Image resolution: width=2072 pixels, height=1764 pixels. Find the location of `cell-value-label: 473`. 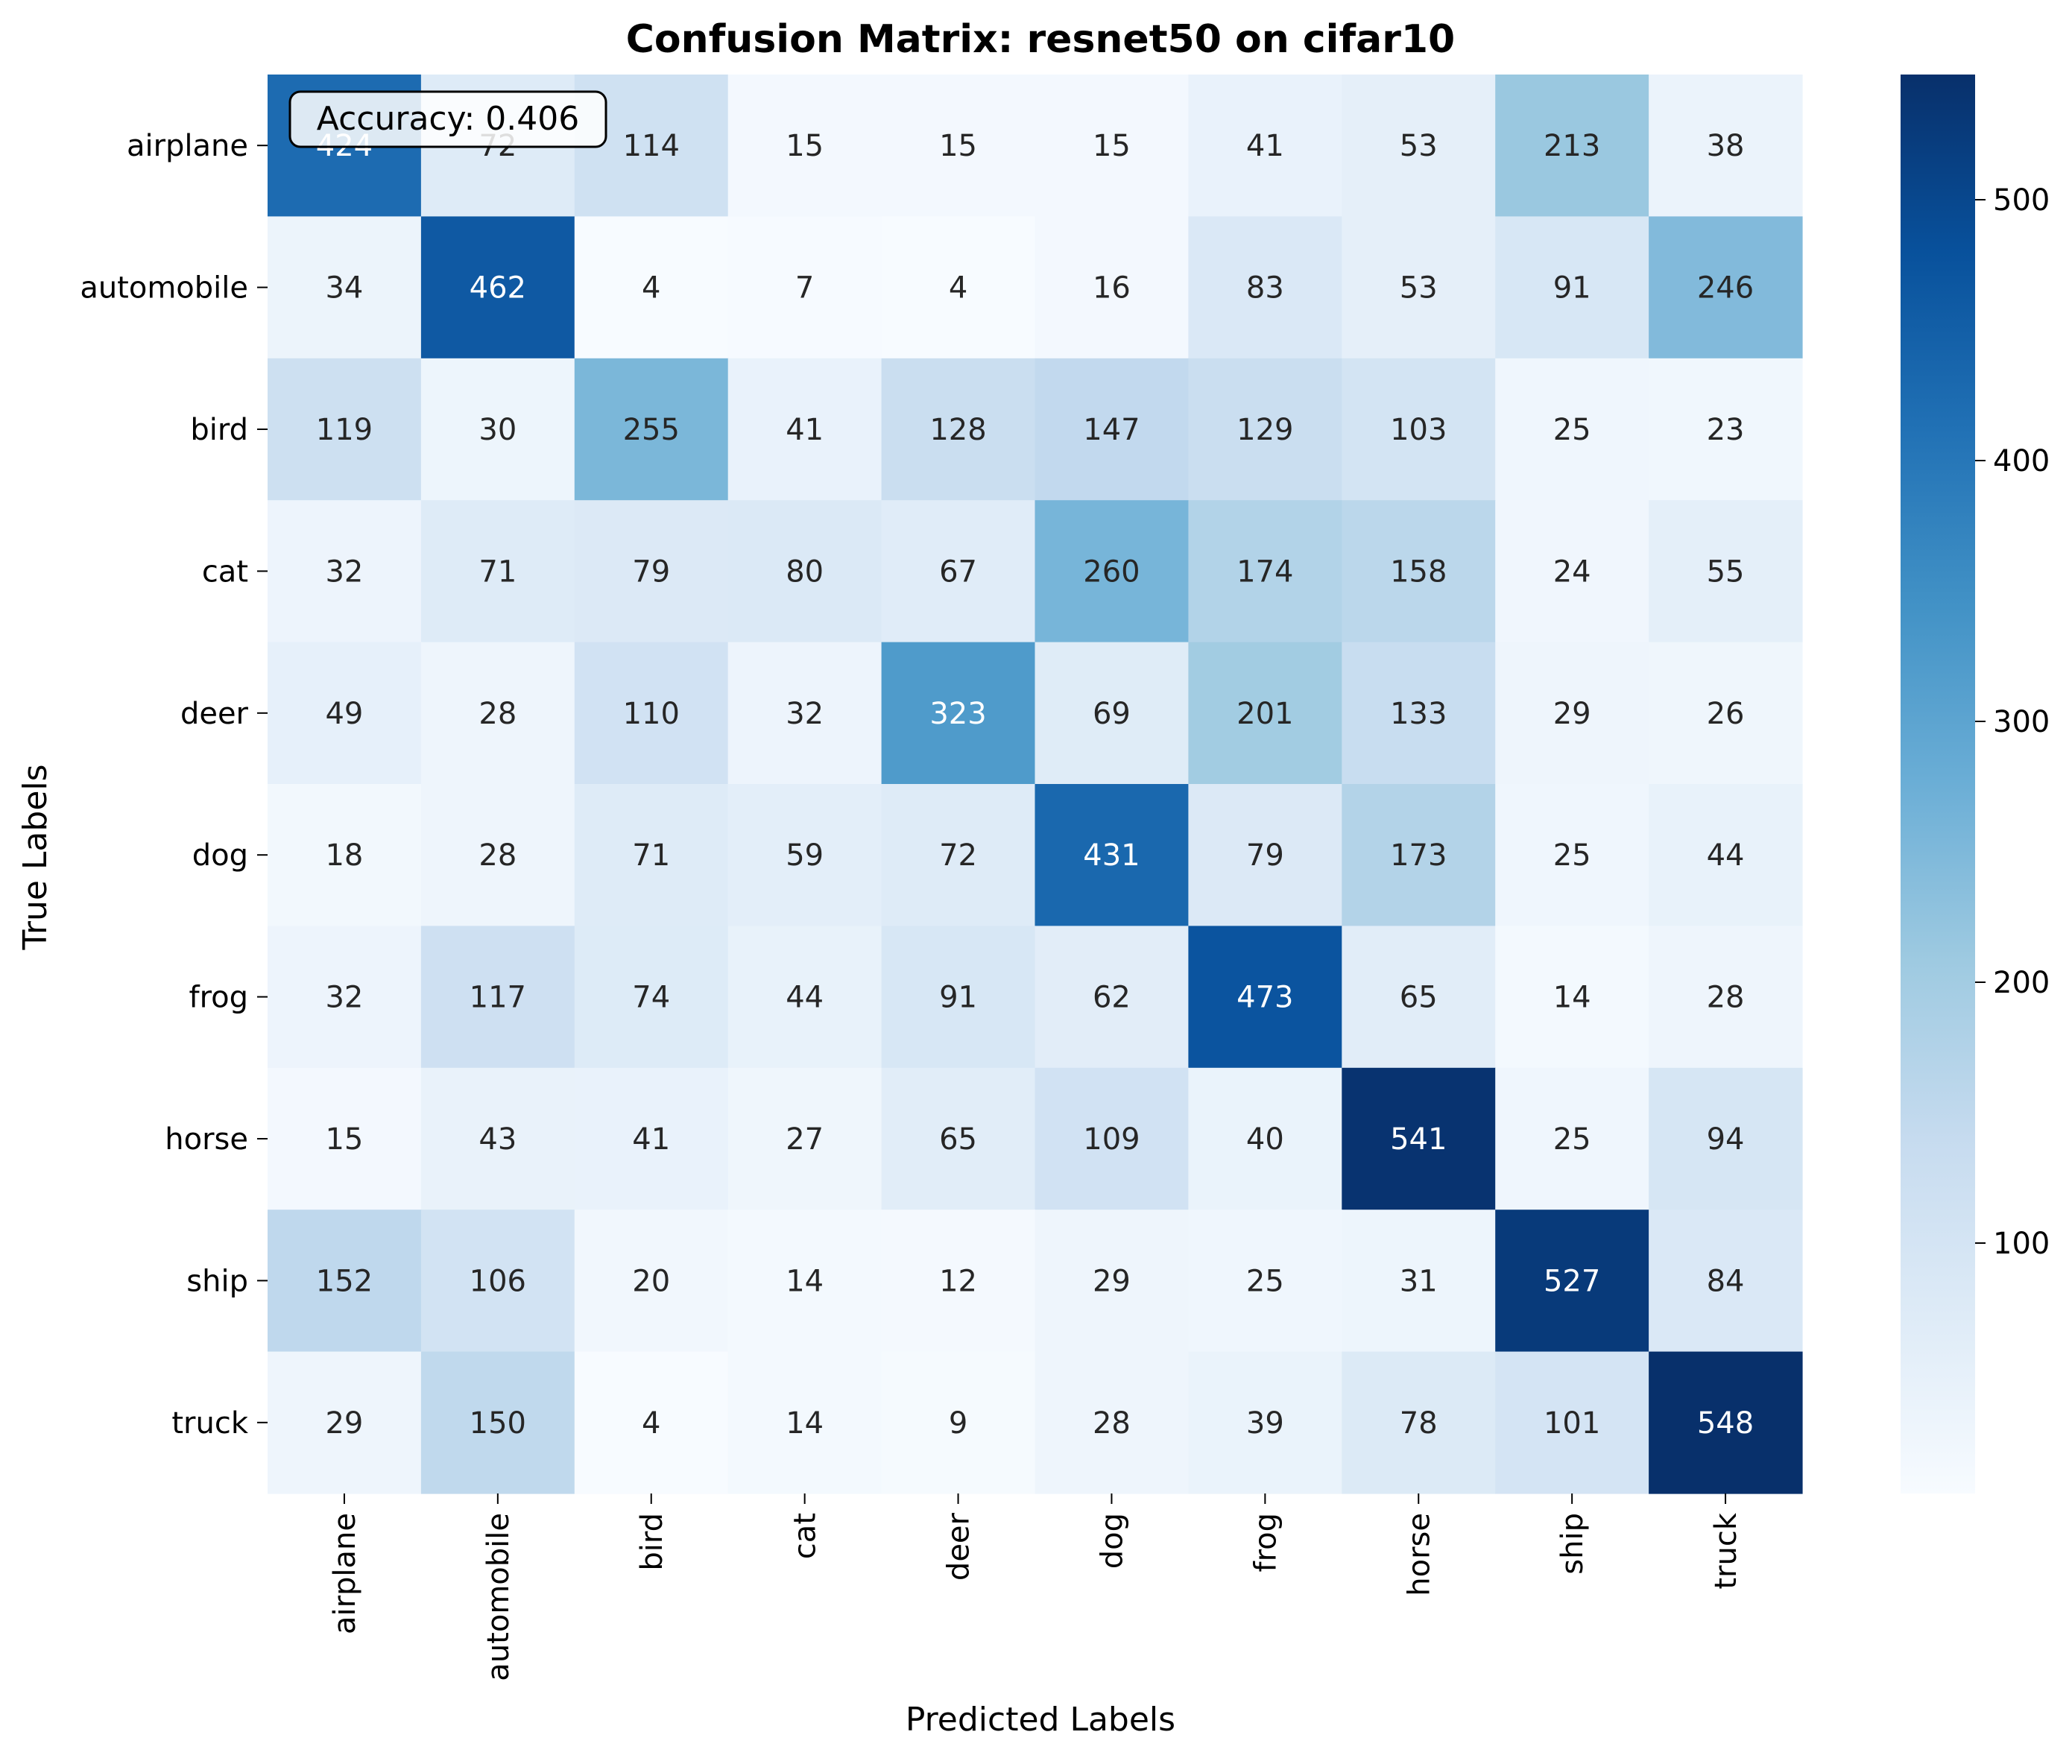

cell-value-label: 473 is located at coordinates (1265, 998).